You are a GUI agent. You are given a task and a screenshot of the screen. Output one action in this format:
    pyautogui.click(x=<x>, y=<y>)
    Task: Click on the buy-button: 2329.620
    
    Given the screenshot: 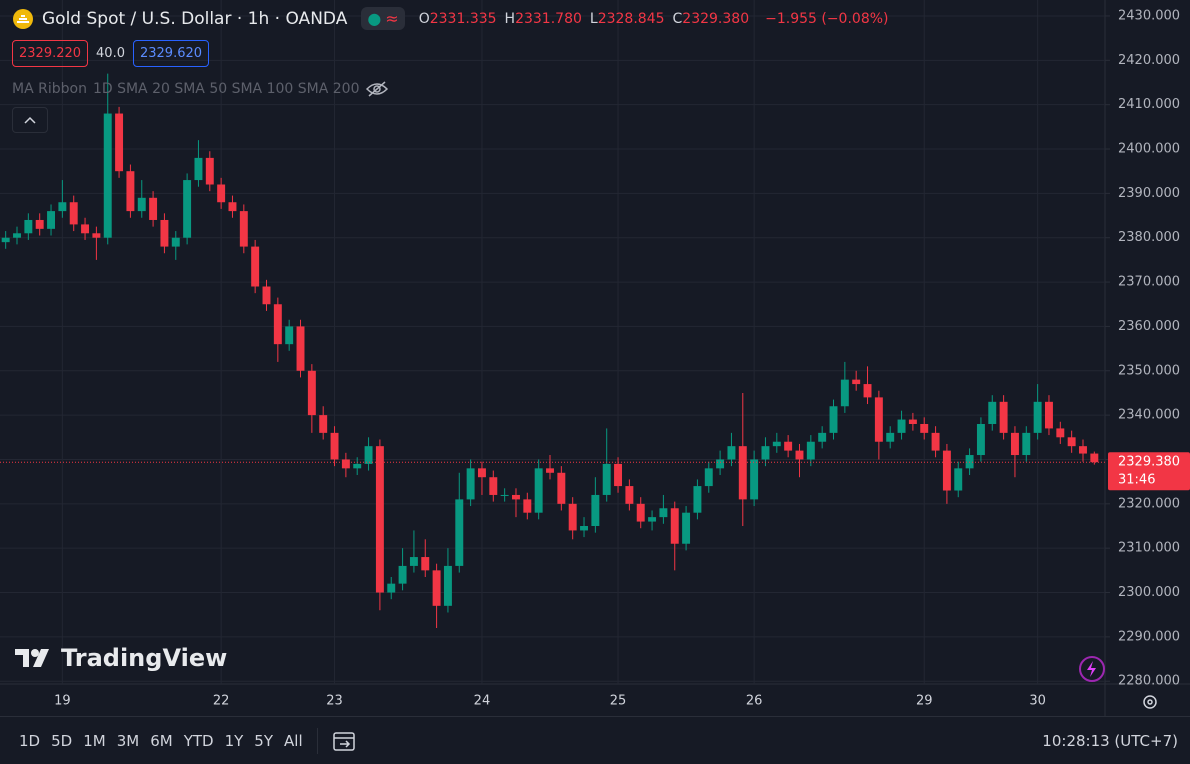 What is the action you would take?
    pyautogui.click(x=171, y=53)
    